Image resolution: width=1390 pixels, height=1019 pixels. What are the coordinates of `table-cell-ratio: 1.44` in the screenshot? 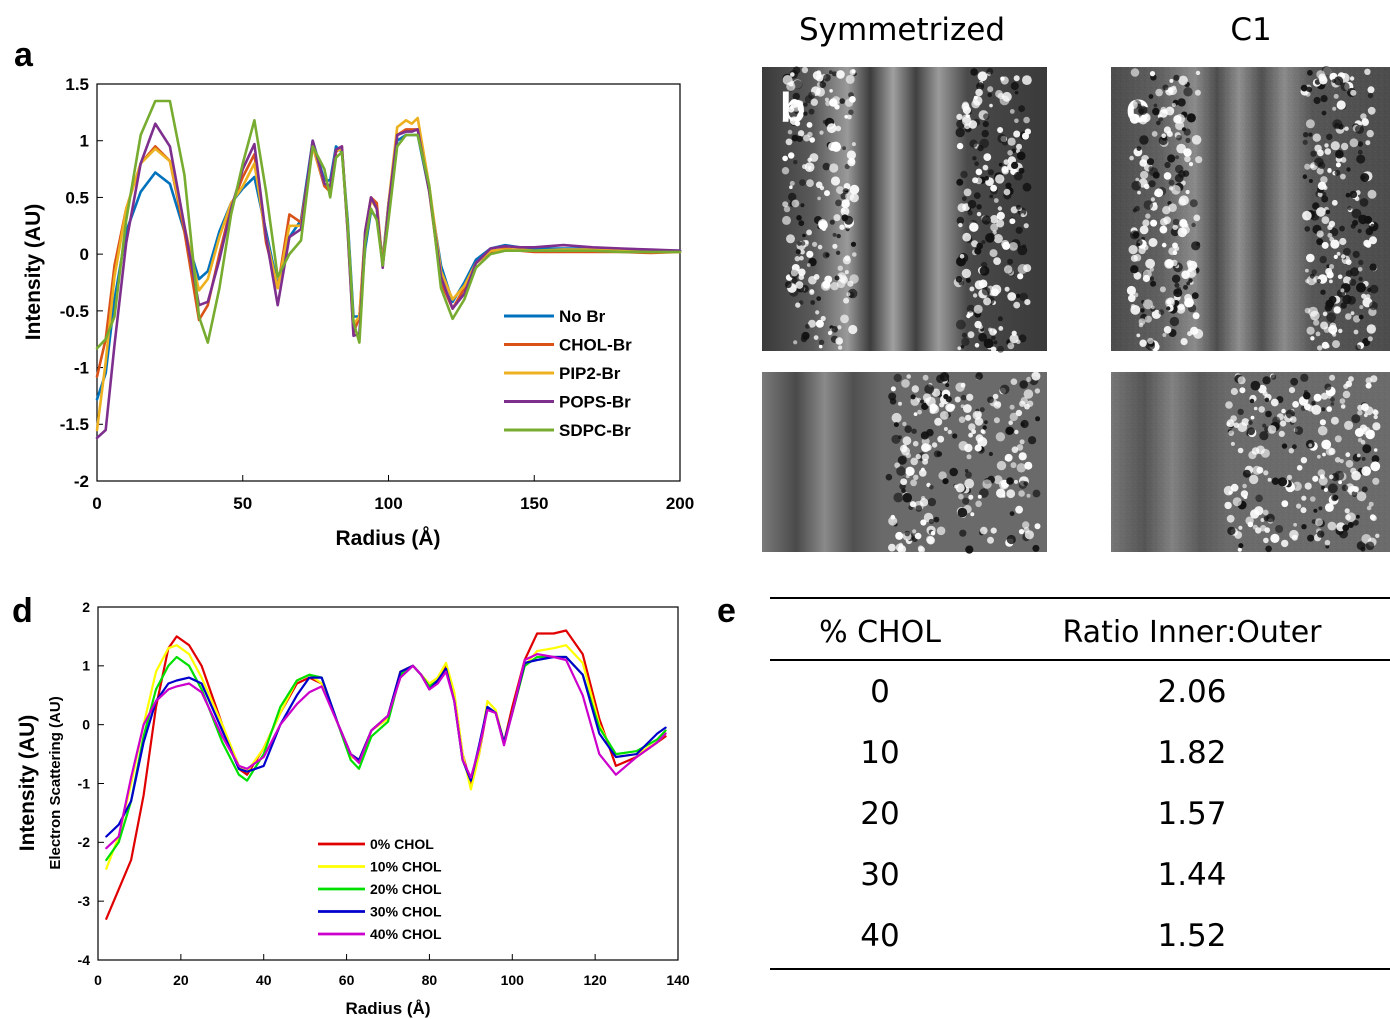 It's located at (1191, 875).